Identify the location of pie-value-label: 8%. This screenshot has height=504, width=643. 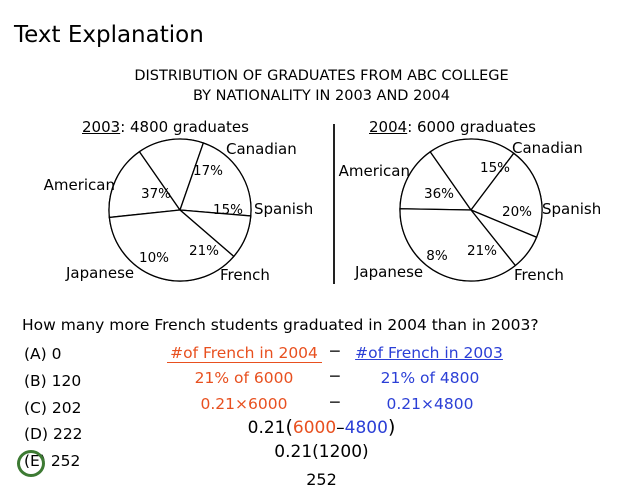
(437, 256).